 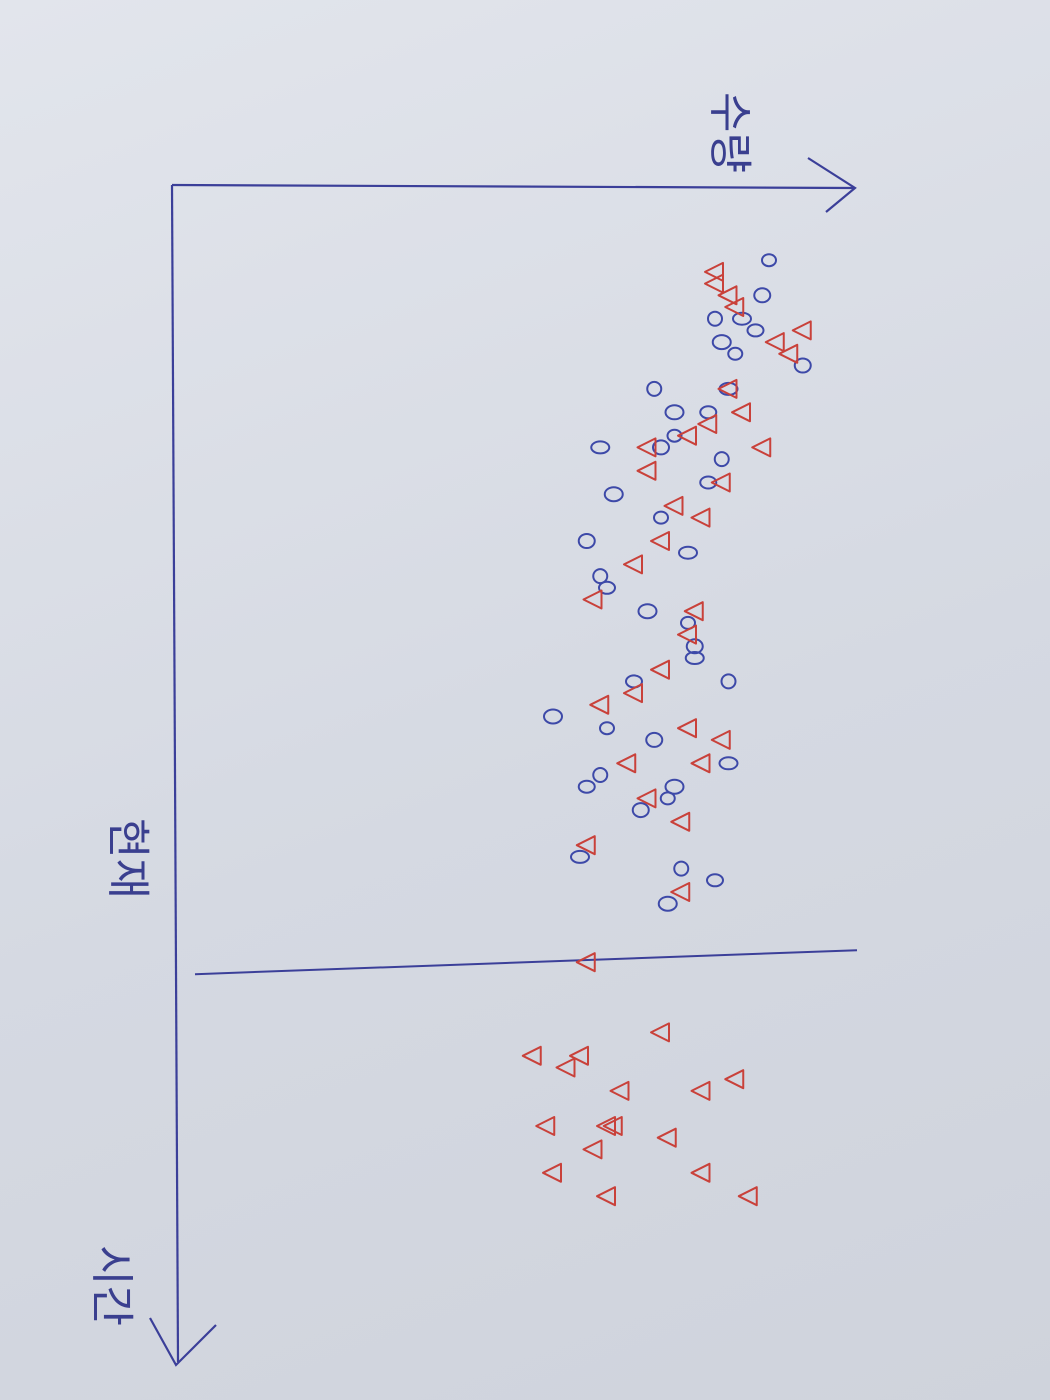 I want to click on time-axis-line, so click(x=175, y=773).